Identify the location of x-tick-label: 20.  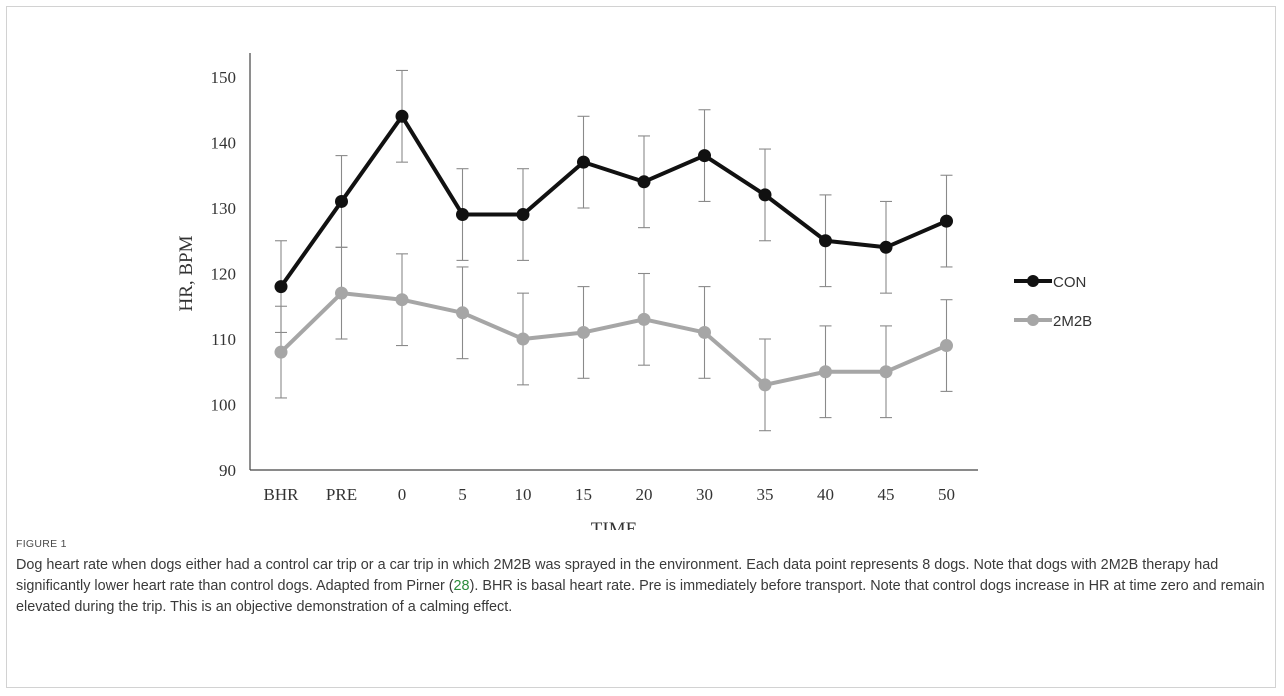
(644, 494).